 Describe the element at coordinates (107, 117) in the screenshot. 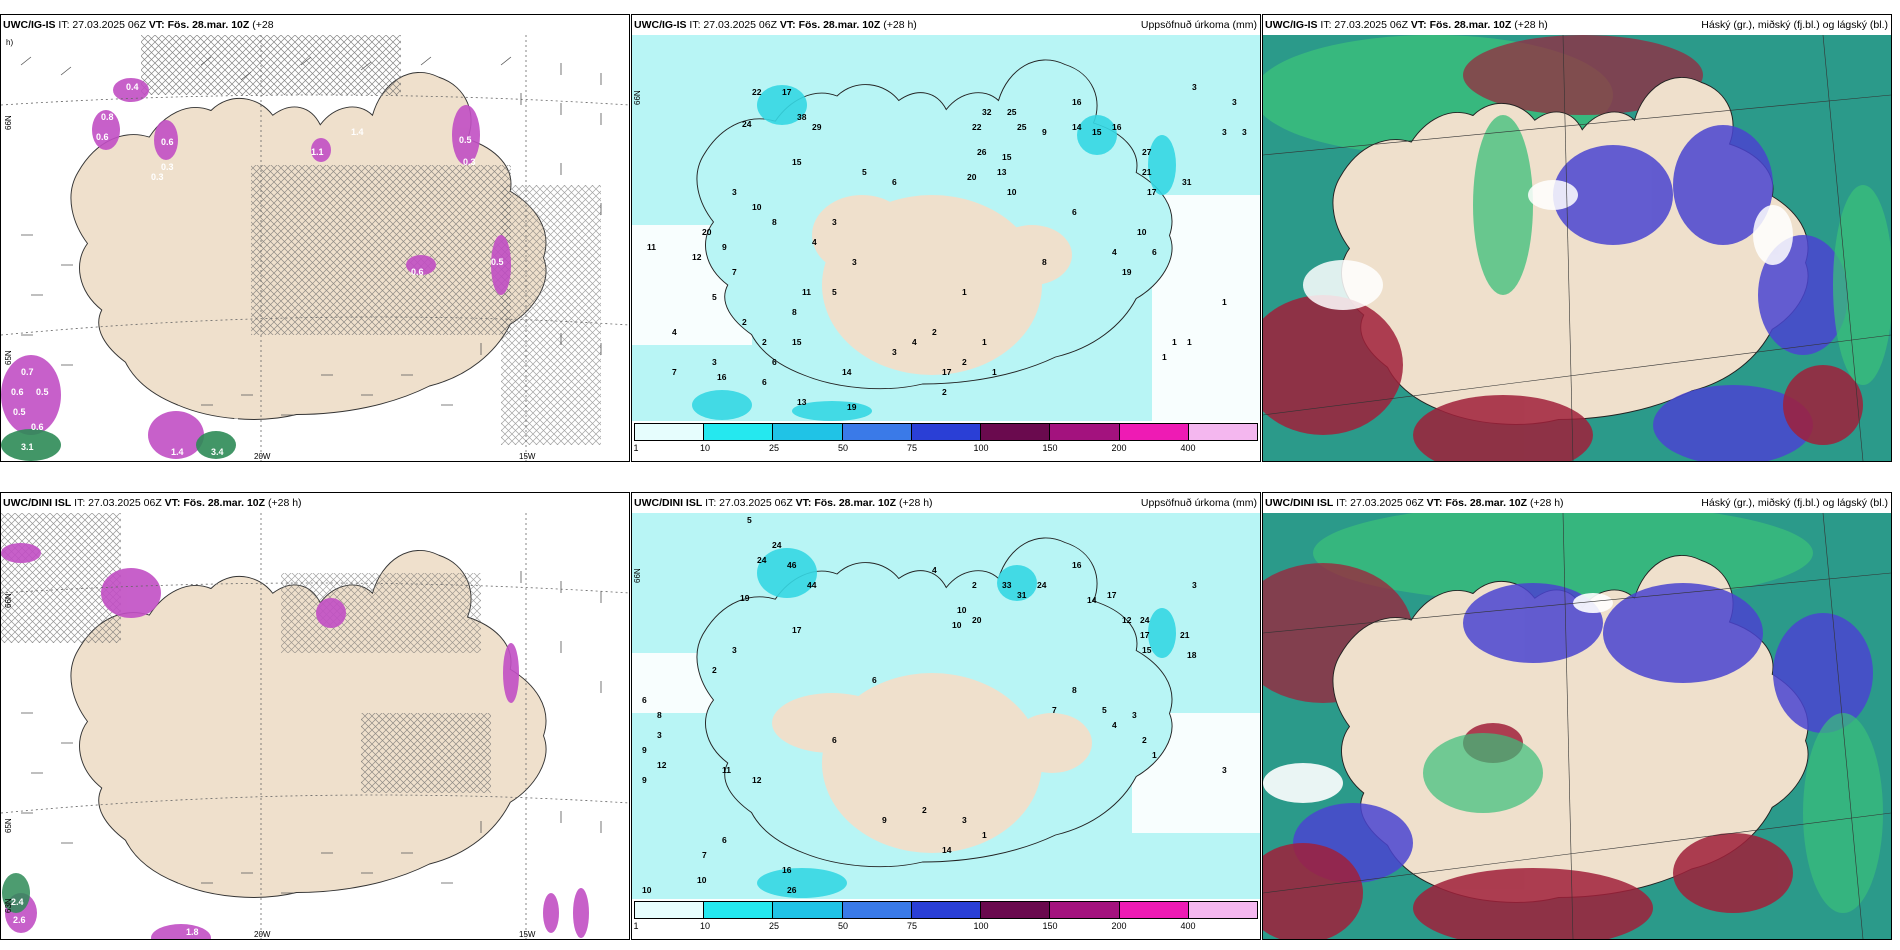

I see `precip-label: 0.8` at that location.